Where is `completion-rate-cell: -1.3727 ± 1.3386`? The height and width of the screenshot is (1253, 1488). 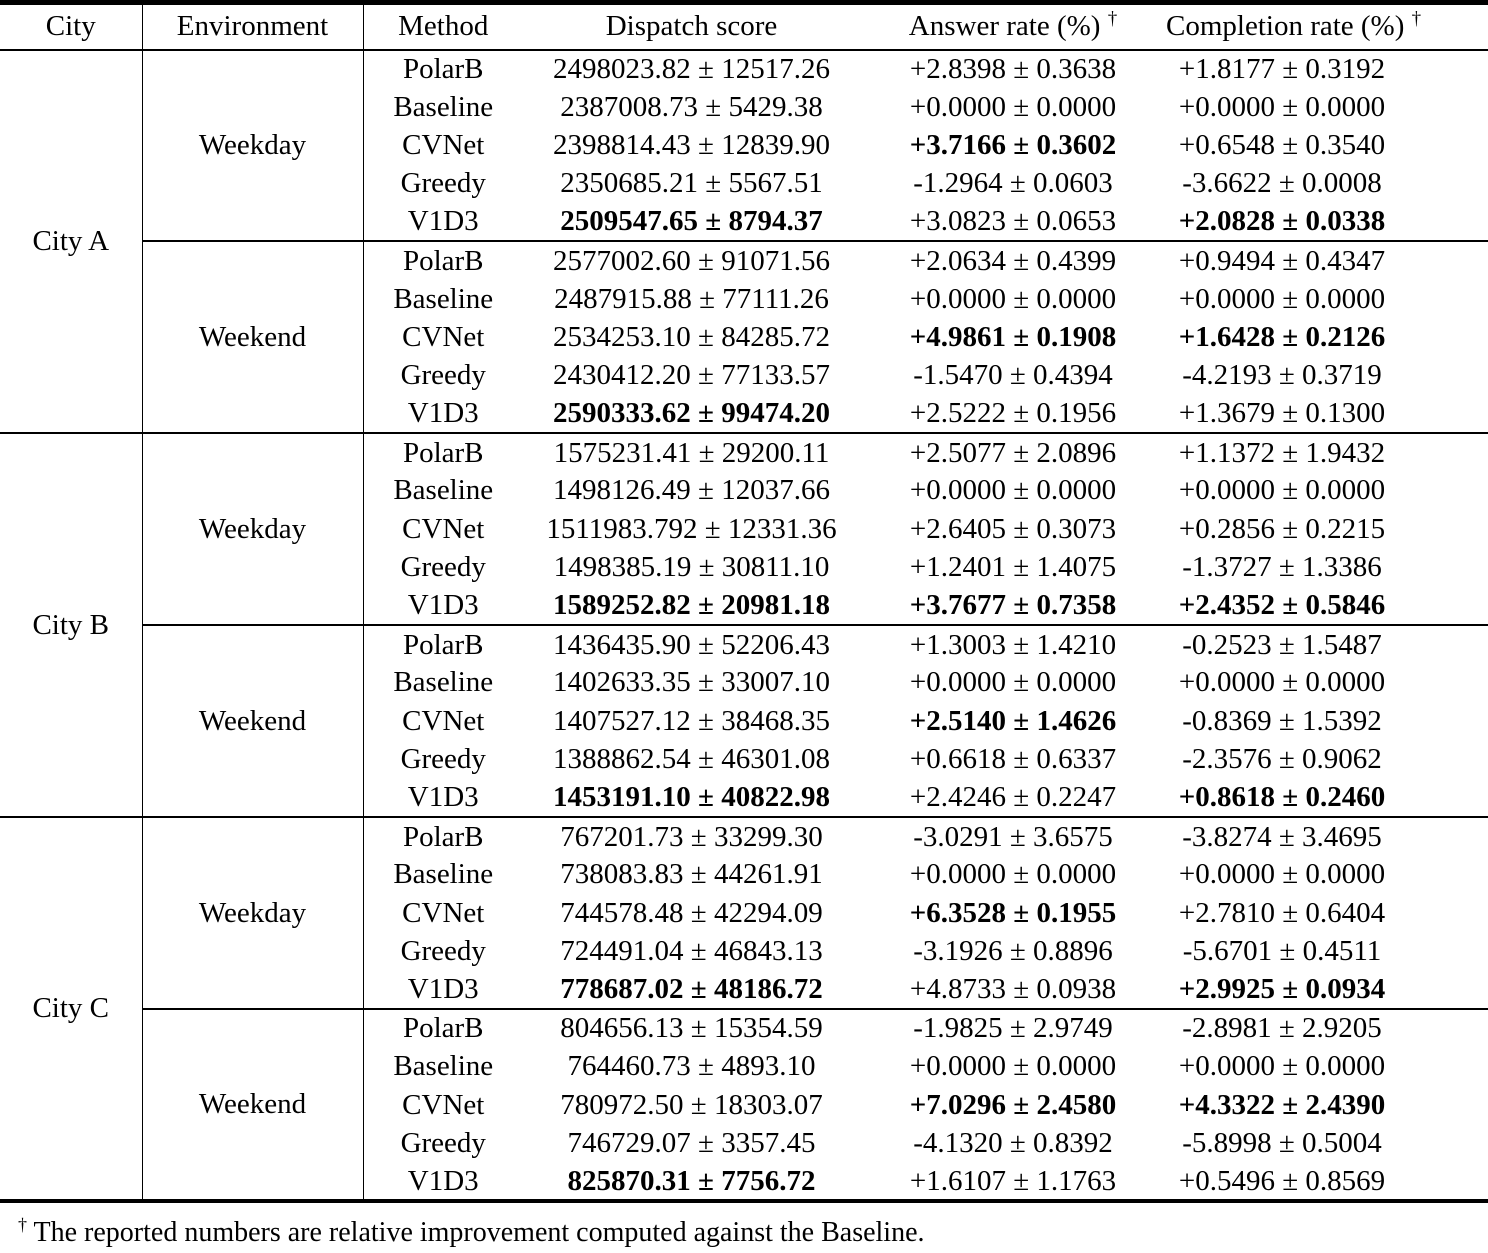
completion-rate-cell: -1.3727 ± 1.3386 is located at coordinates (1282, 567).